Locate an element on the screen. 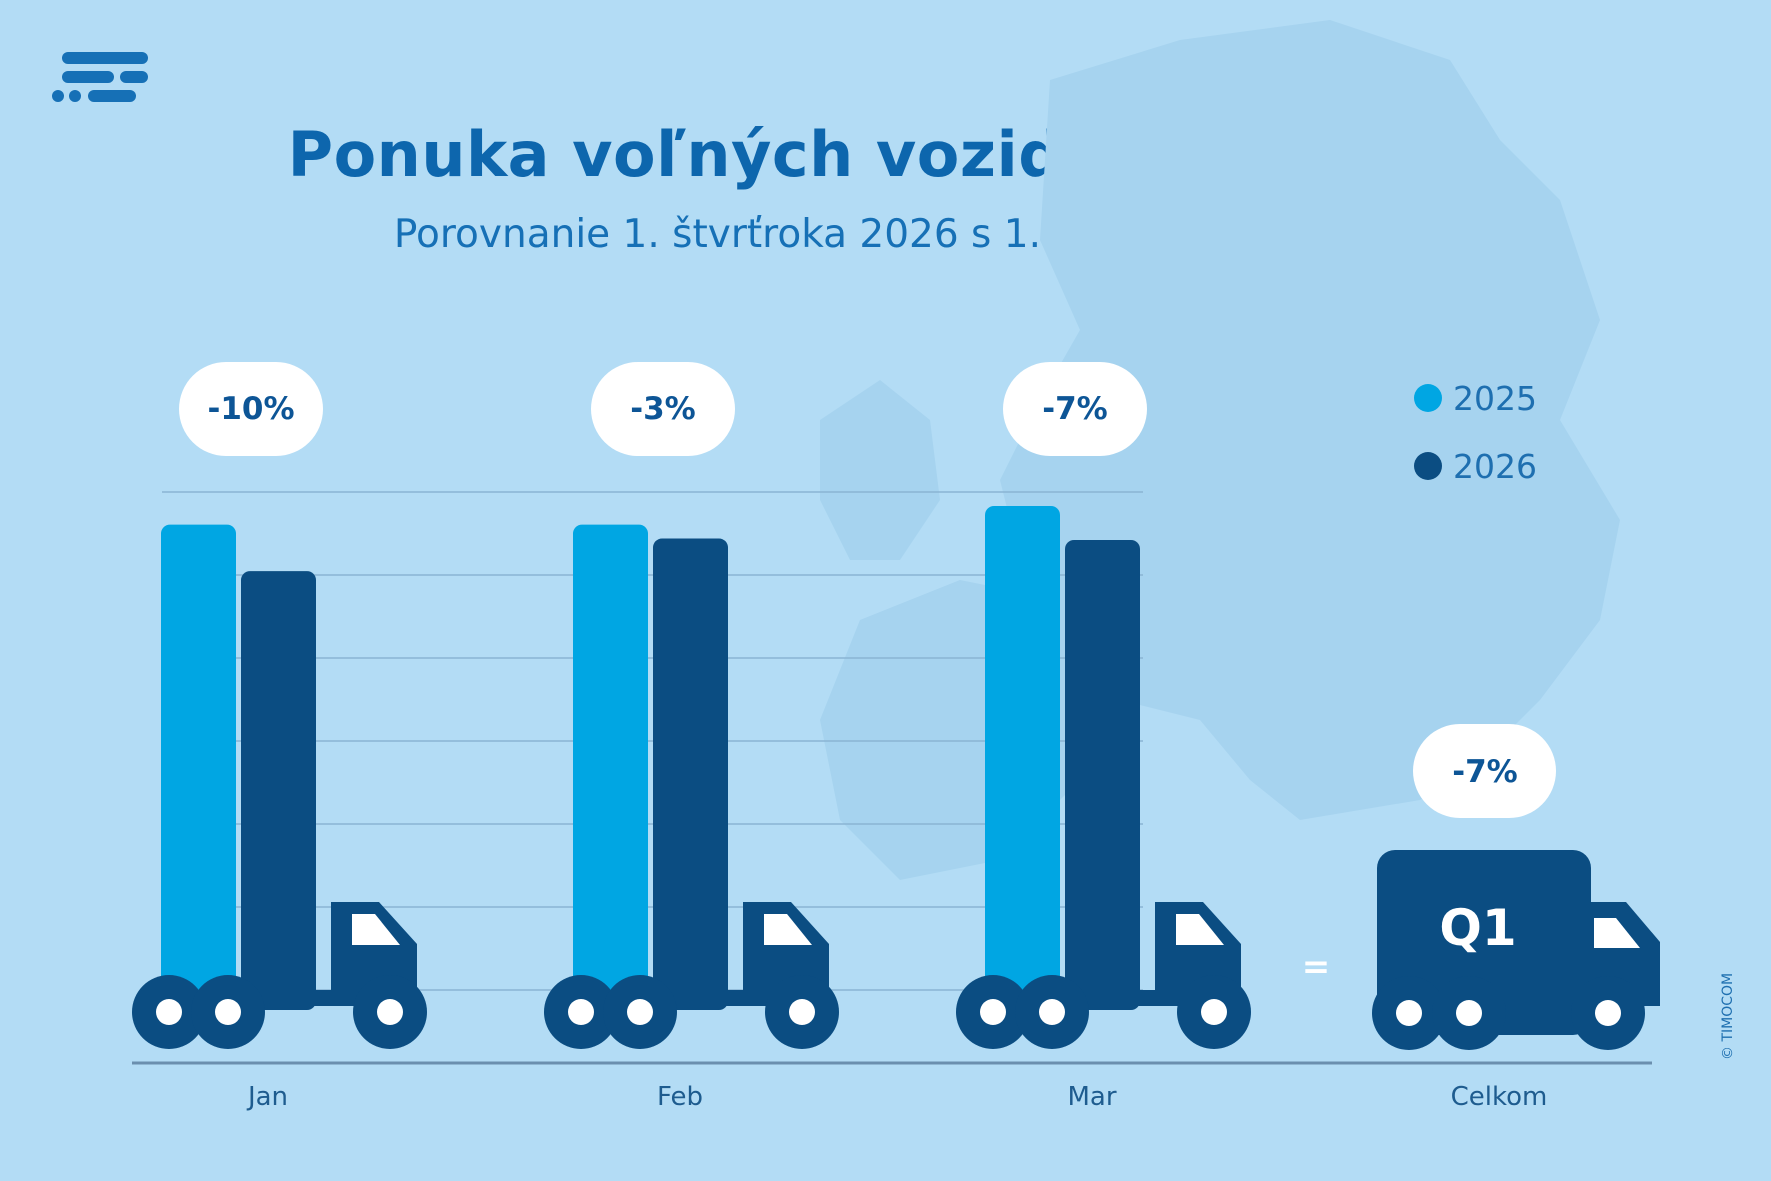 Image resolution: width=1771 pixels, height=1181 pixels. change-labels: -10% -3% -7% is located at coordinates (663, 409).